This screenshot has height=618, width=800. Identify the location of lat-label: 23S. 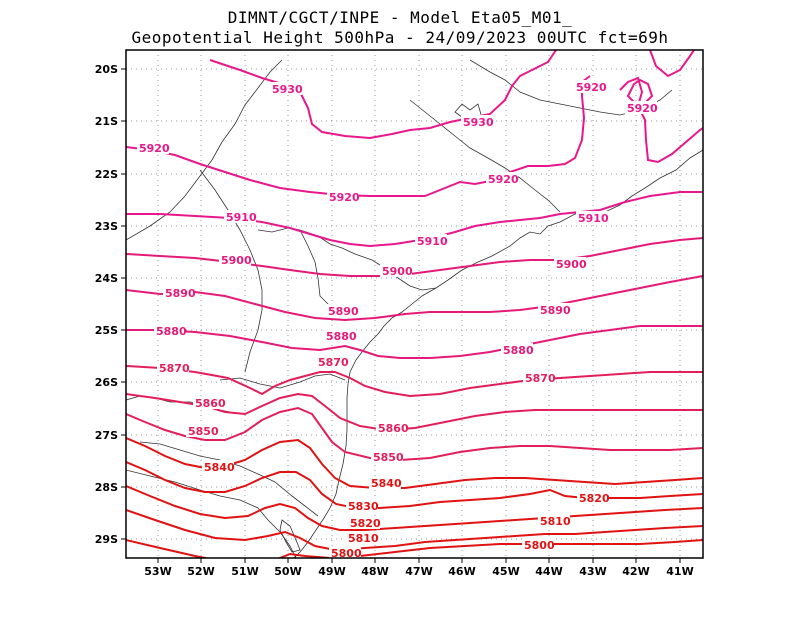
(106, 226).